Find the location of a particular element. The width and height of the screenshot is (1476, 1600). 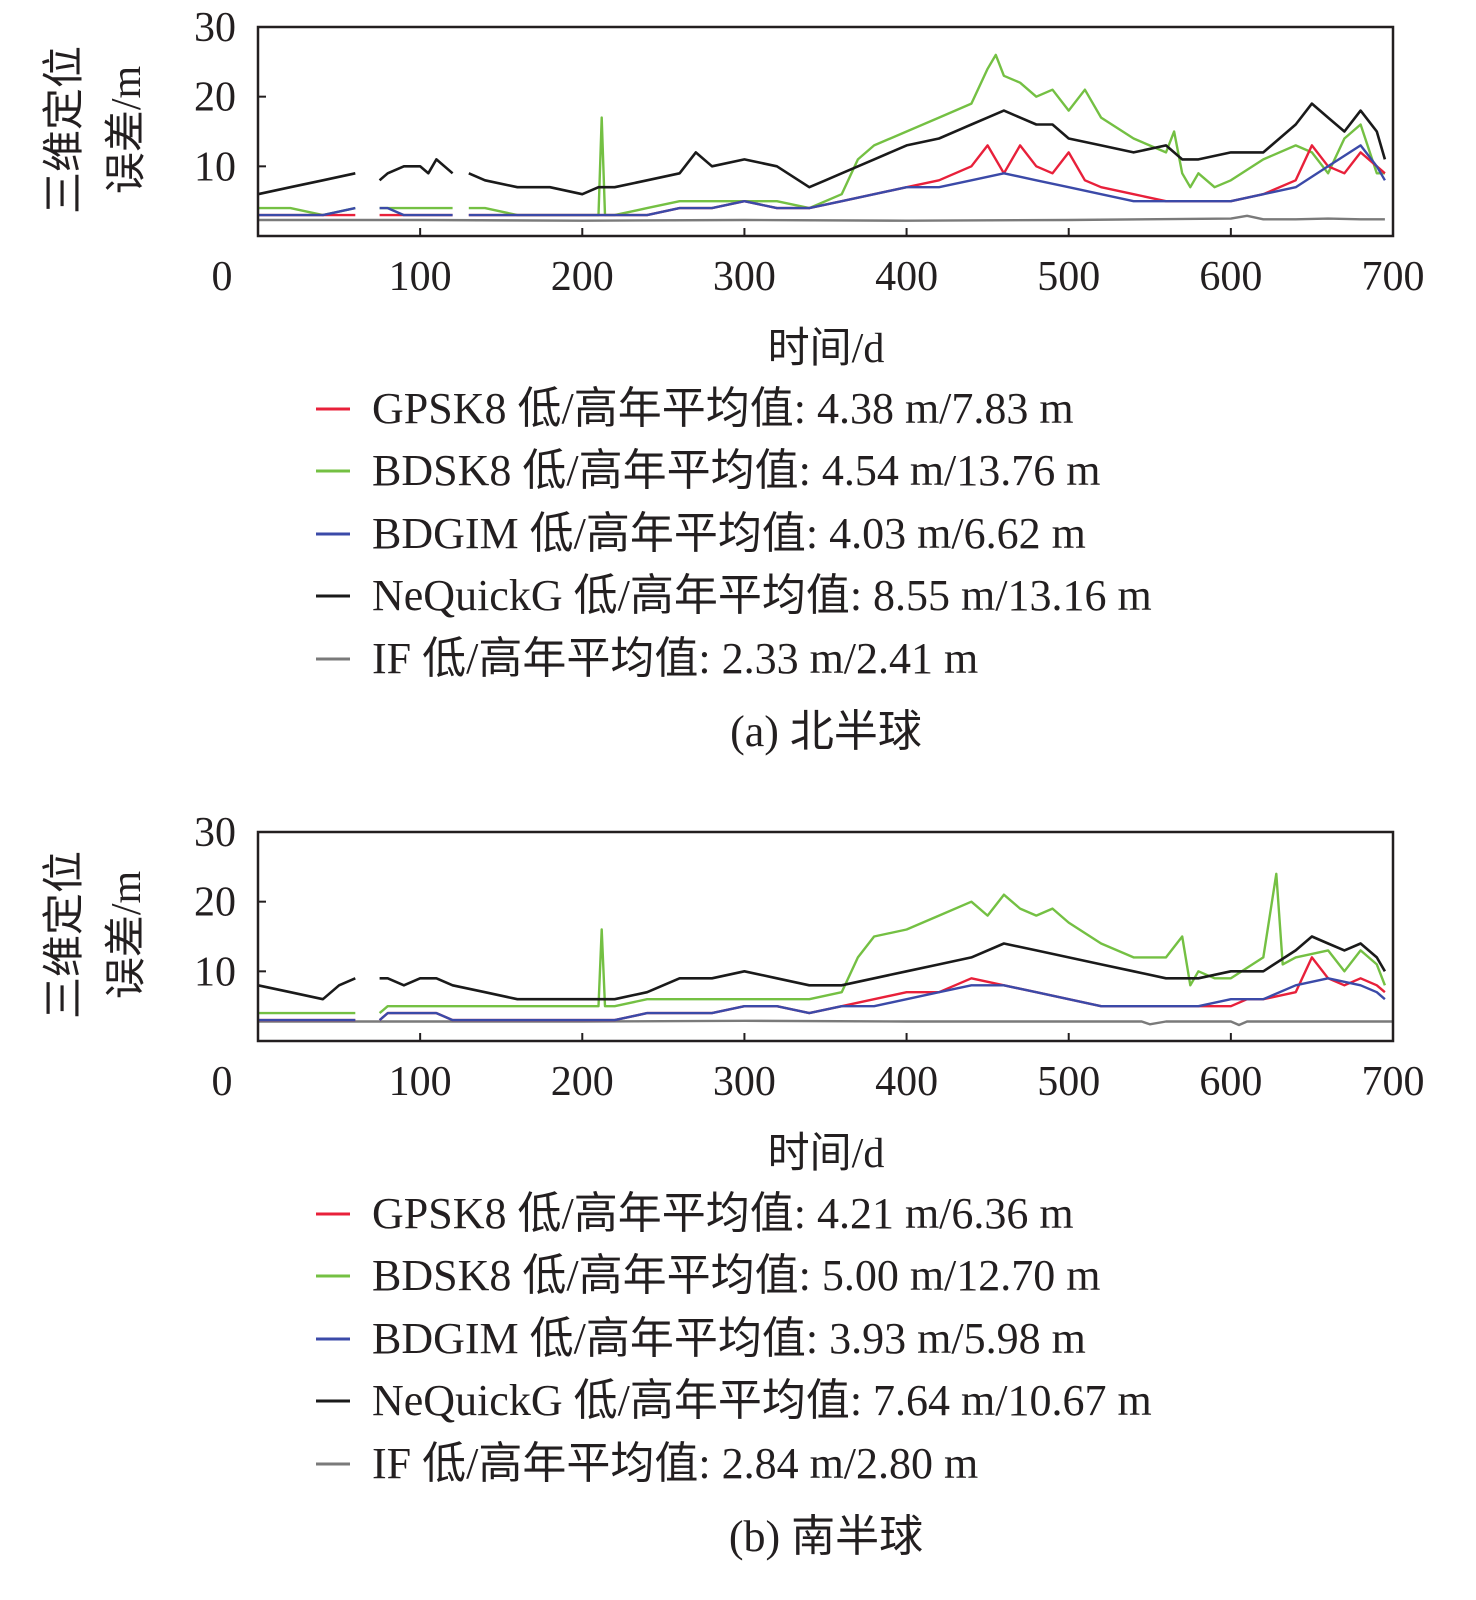

panel-caption: (b) 南半球 is located at coordinates (826, 1536).